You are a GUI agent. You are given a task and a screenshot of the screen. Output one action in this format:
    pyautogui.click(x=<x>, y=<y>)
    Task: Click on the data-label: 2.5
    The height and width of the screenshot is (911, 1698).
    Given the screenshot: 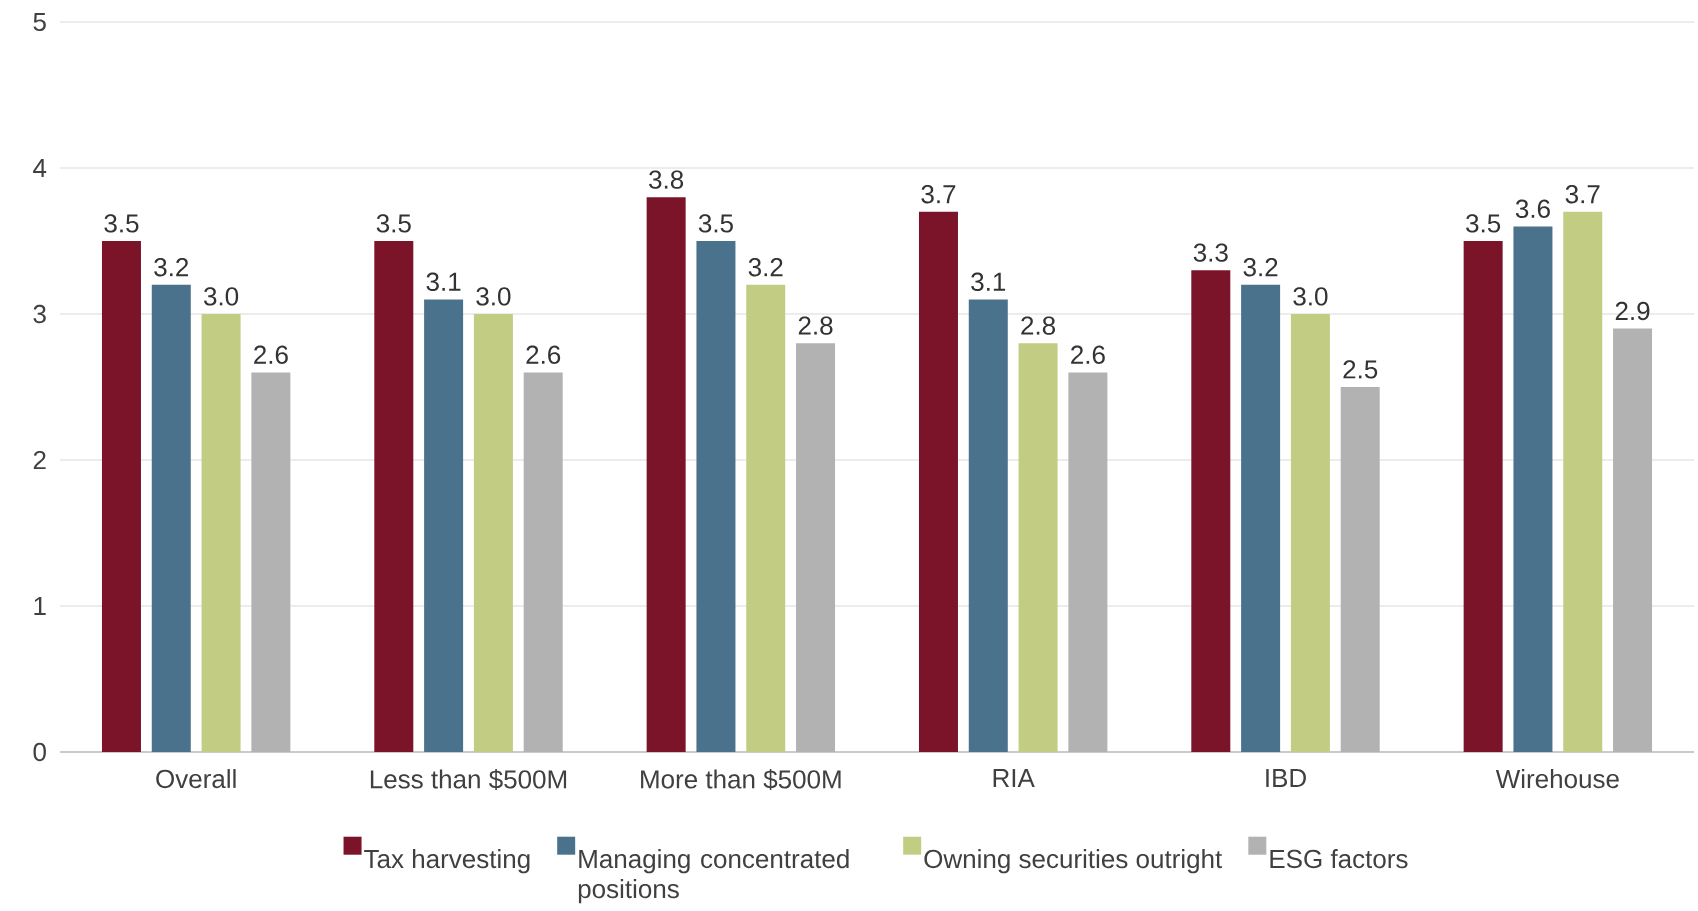 What is the action you would take?
    pyautogui.click(x=1360, y=369)
    